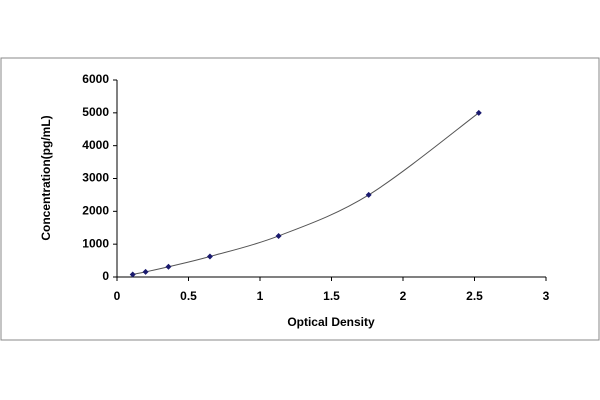 The image size is (600, 400). What do you see at coordinates (95, 79) in the screenshot?
I see `y-tick-label: 6000` at bounding box center [95, 79].